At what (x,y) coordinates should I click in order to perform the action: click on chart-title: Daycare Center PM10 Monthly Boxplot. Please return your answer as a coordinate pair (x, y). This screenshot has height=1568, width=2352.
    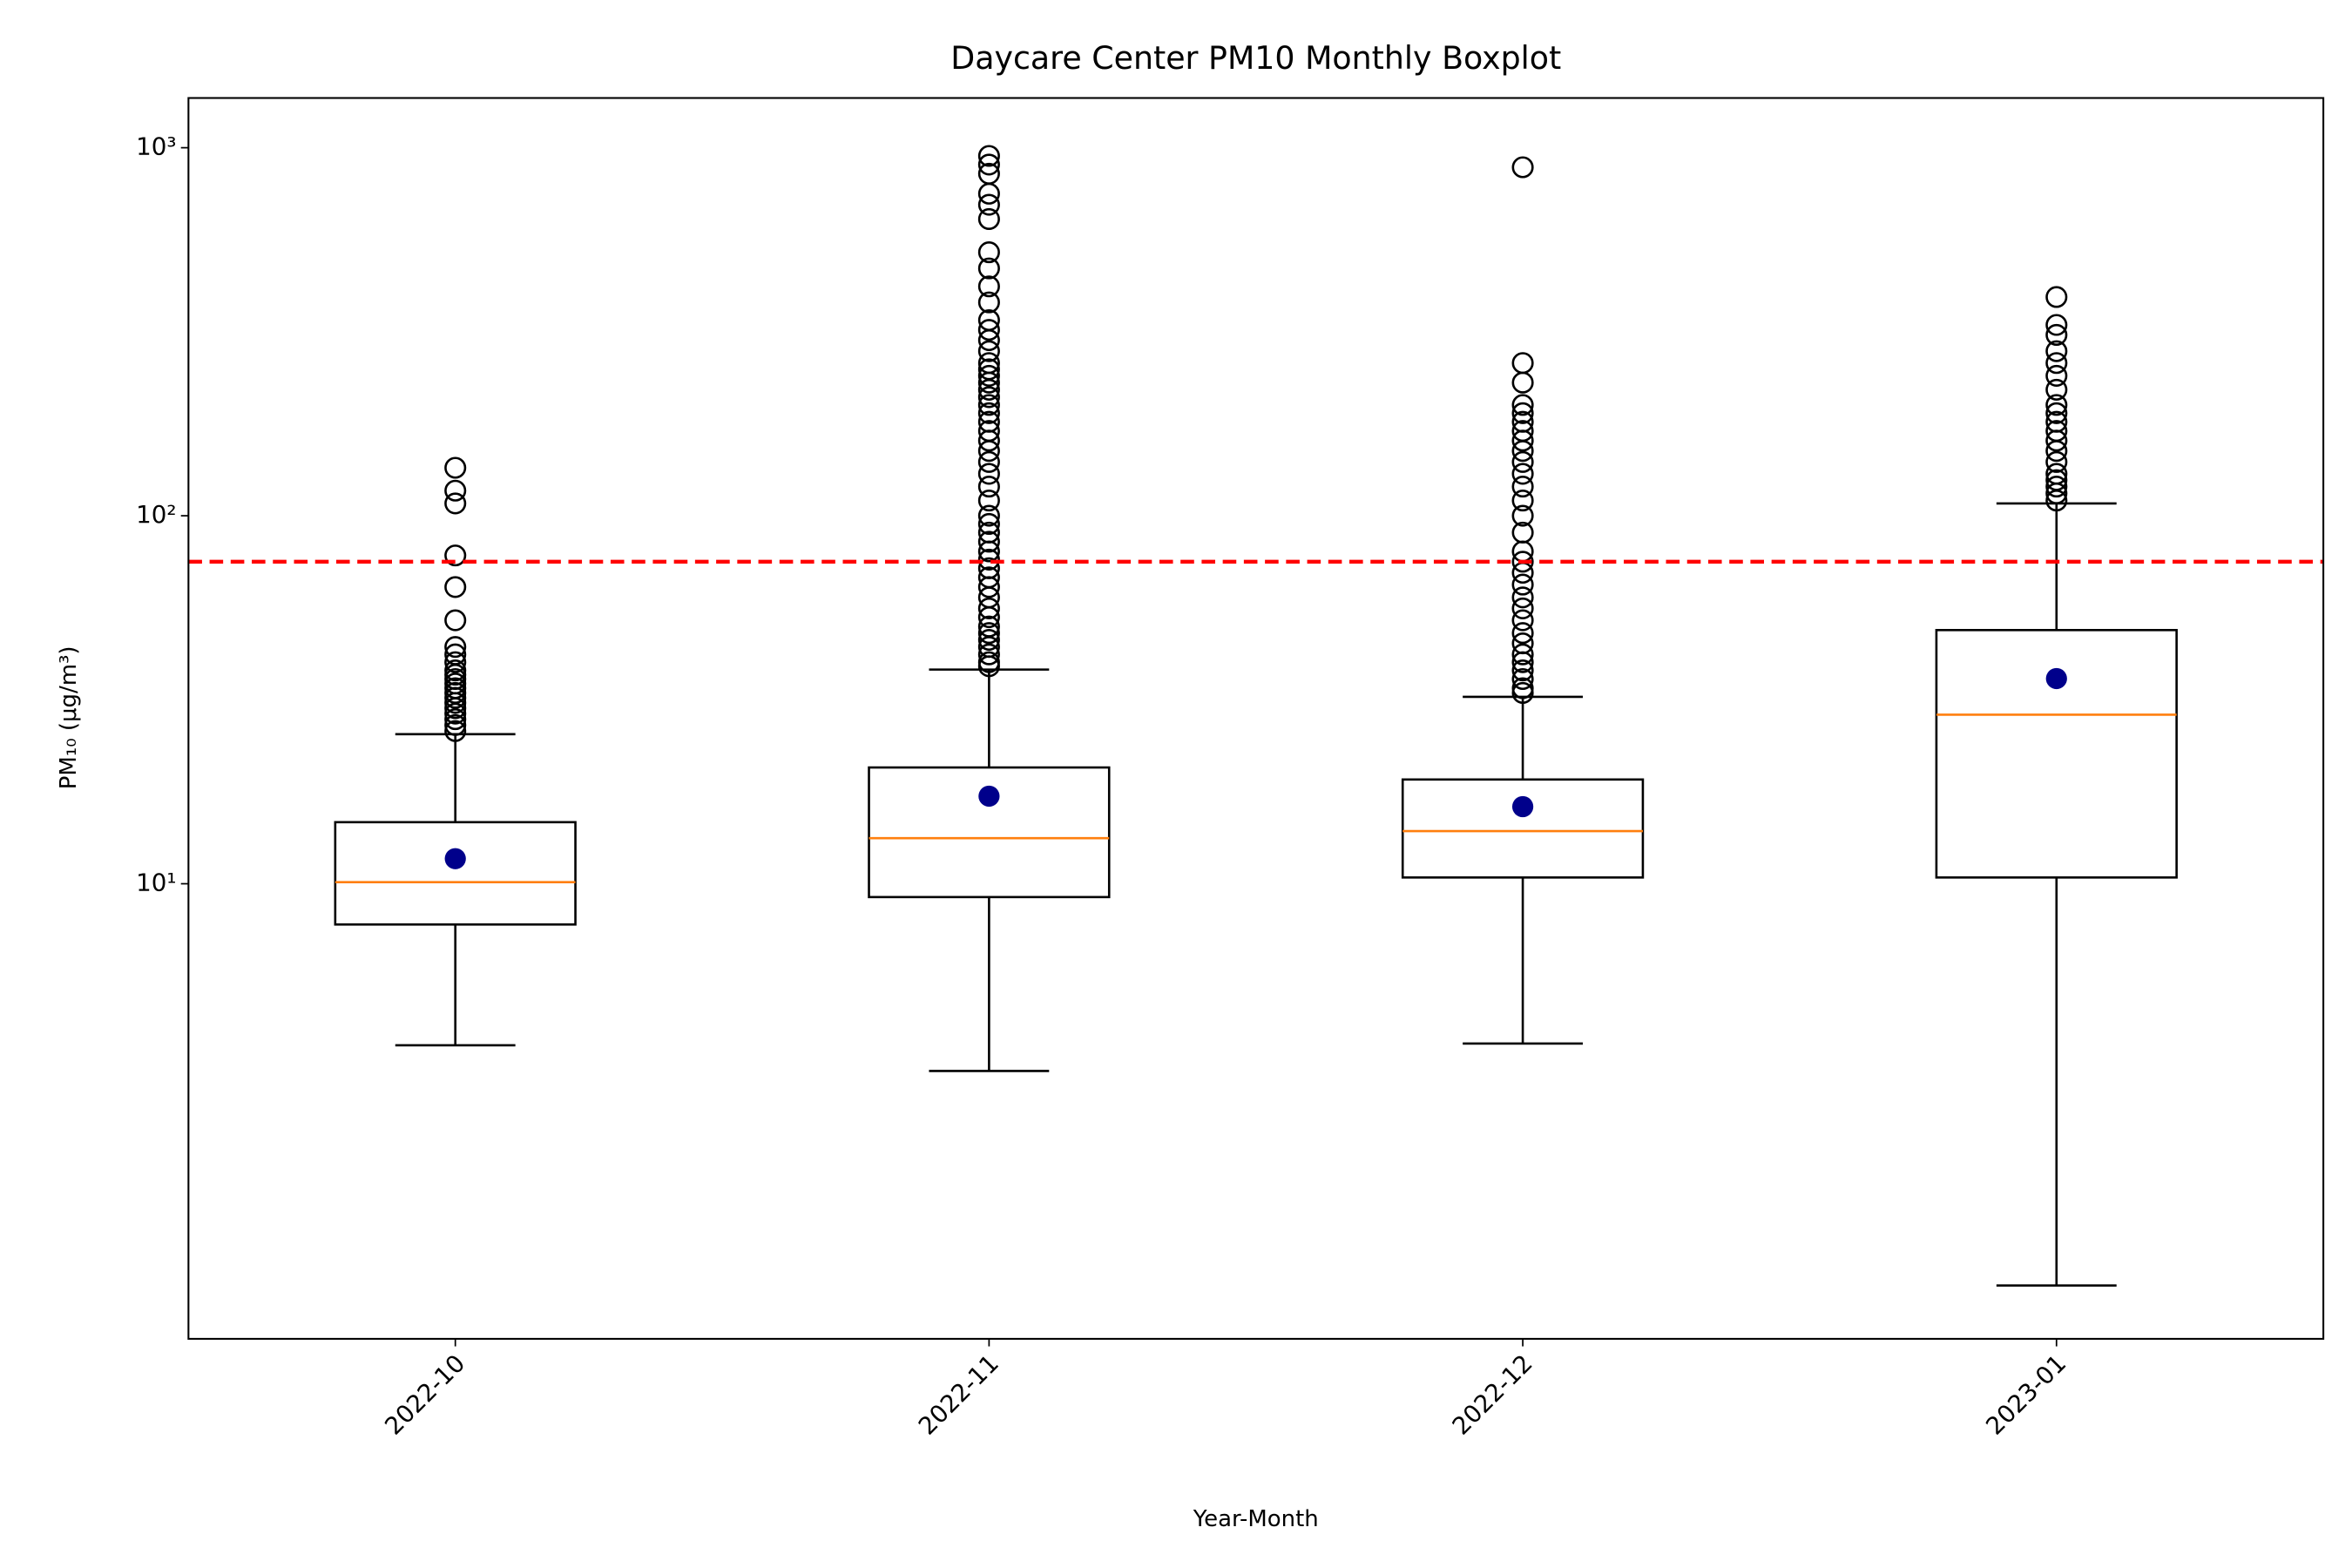
    Looking at the image, I should click on (1255, 58).